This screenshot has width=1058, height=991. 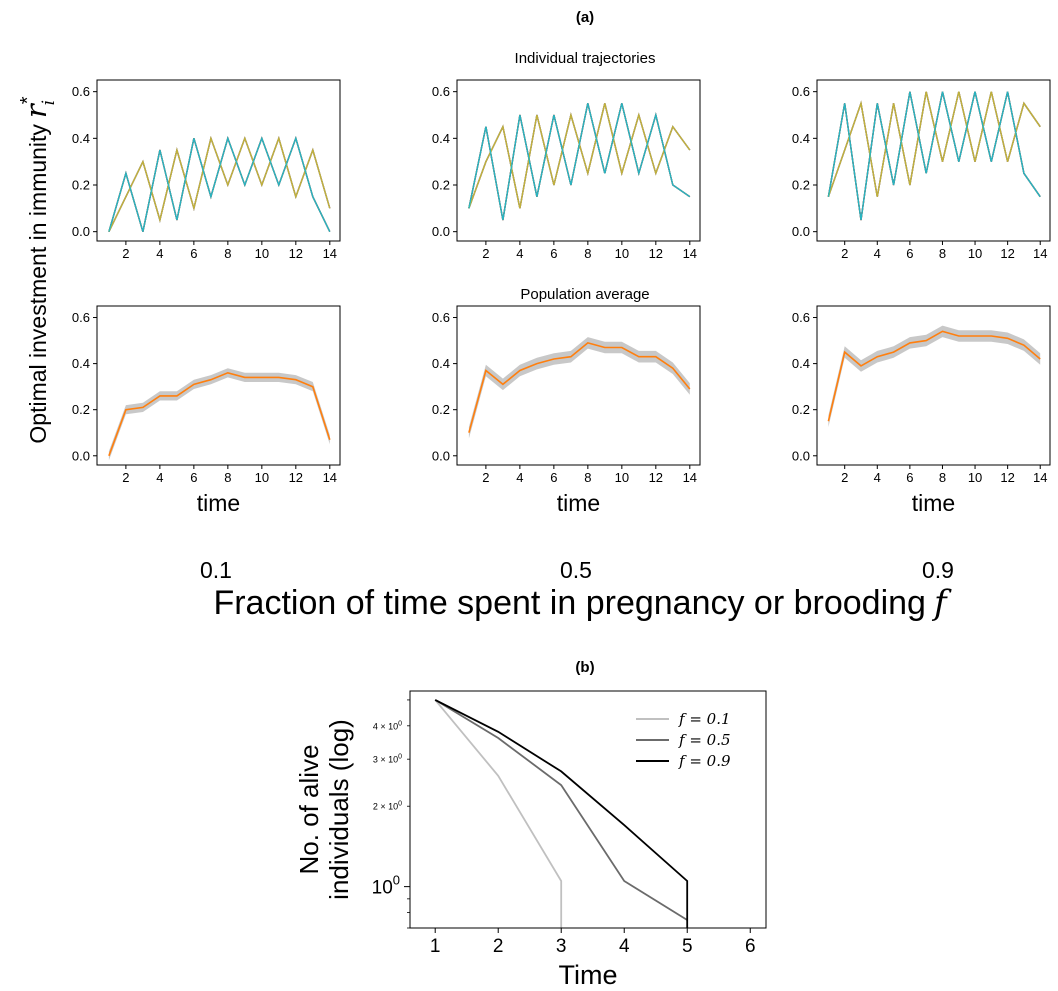 I want to click on shared-ylabel-symbol: r, so click(x=36, y=110).